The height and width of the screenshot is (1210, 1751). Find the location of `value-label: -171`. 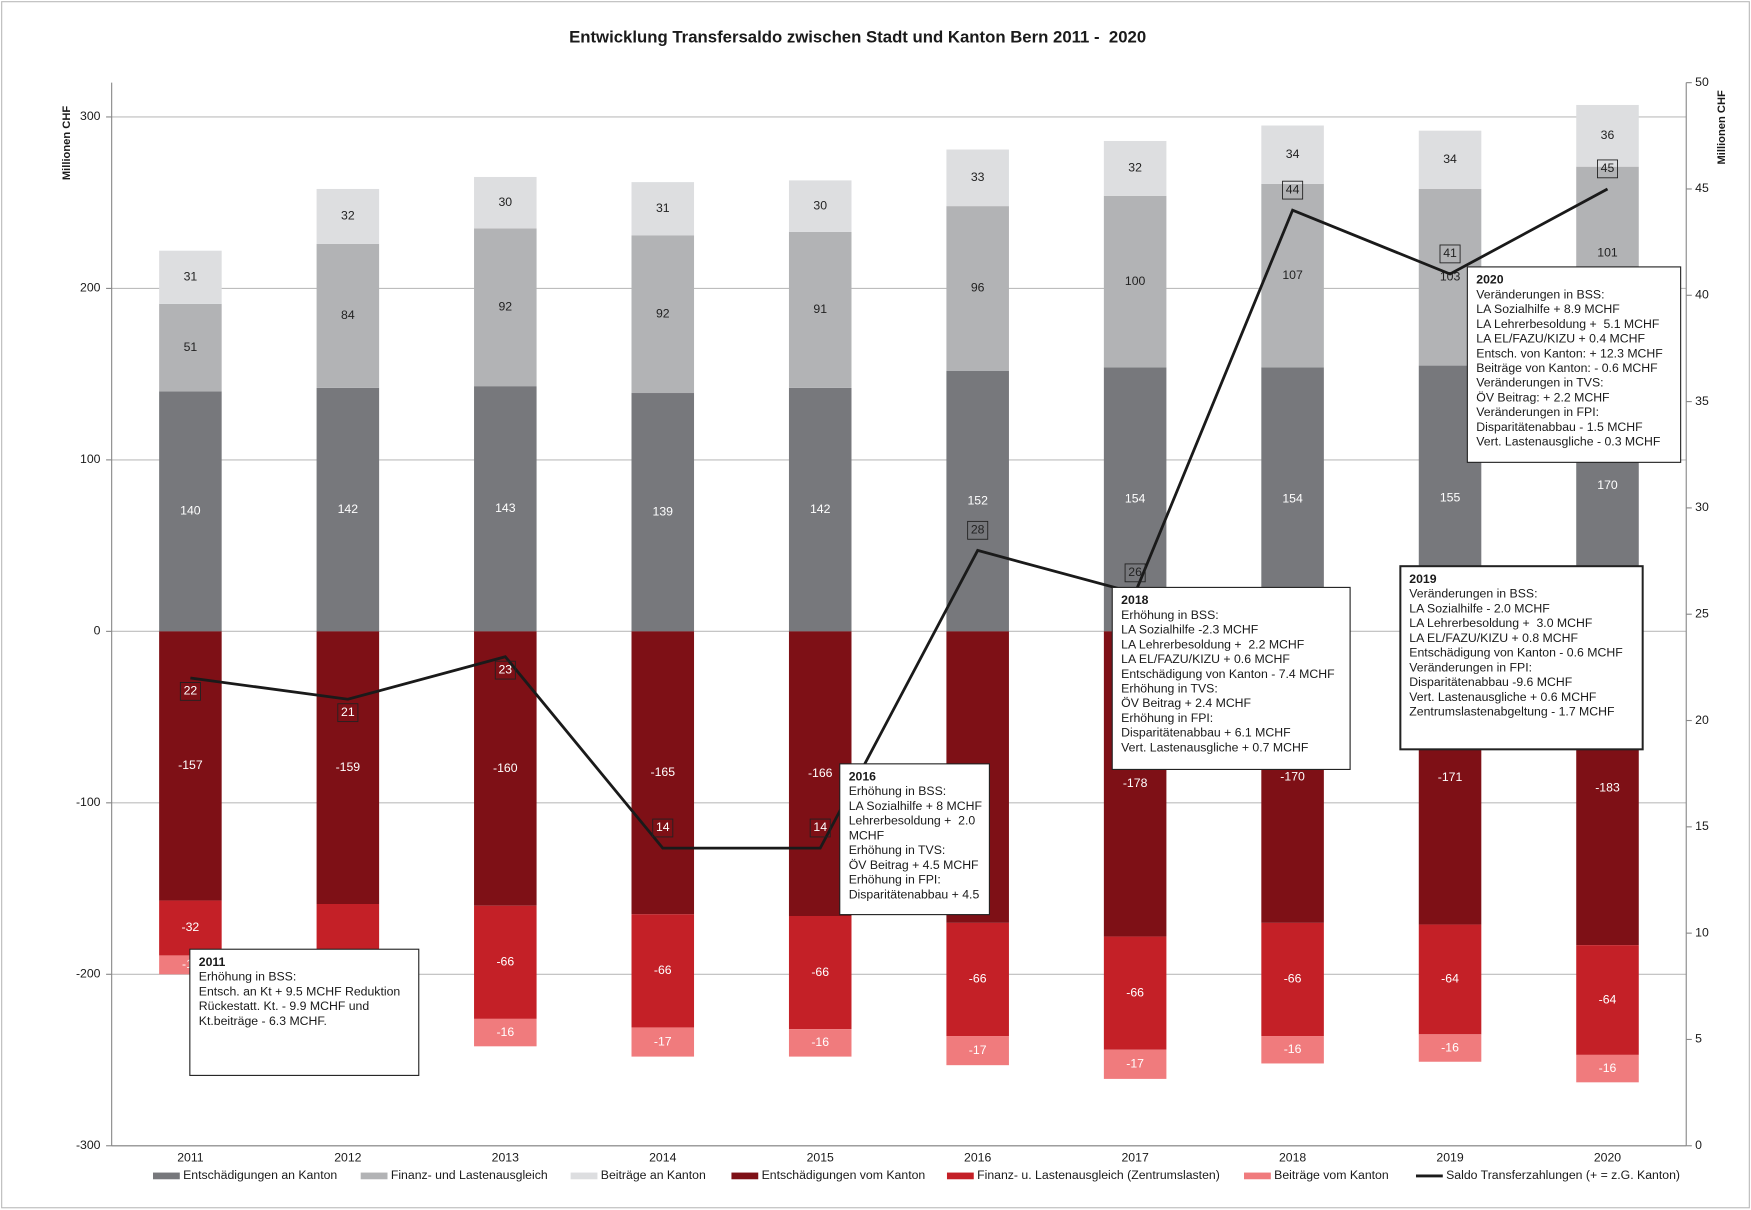

value-label: -171 is located at coordinates (1450, 777).